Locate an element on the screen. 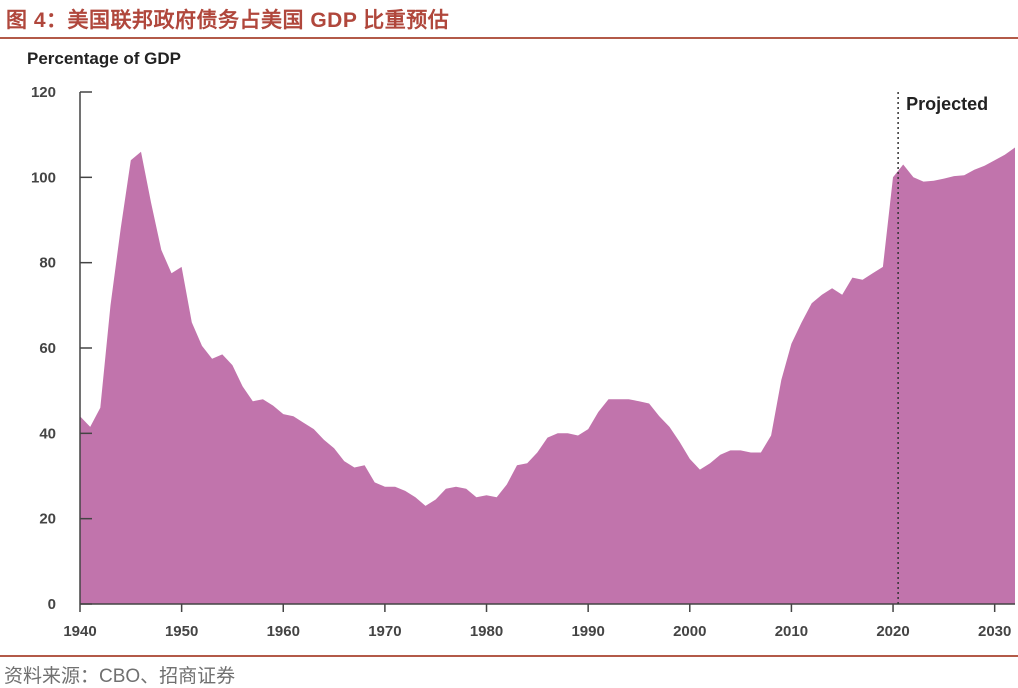 This screenshot has height=688, width=1018. x-tick-label-1960: 1960 is located at coordinates (283, 631).